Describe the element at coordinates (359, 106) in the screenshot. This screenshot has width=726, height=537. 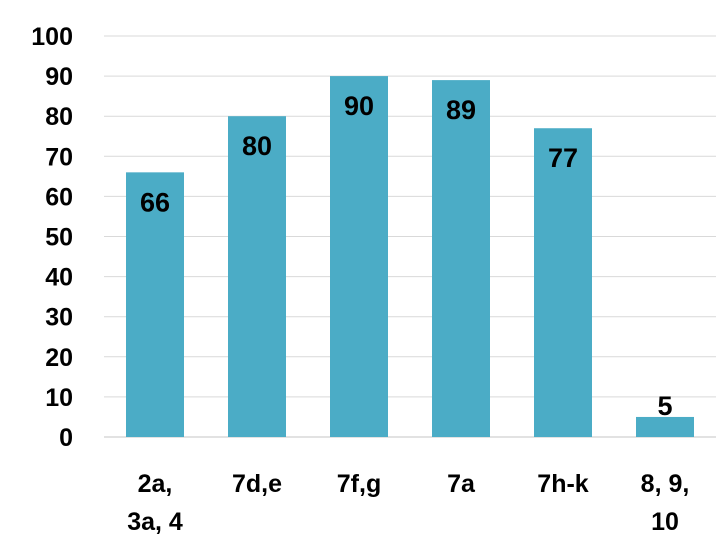
I see `data-label: 90` at that location.